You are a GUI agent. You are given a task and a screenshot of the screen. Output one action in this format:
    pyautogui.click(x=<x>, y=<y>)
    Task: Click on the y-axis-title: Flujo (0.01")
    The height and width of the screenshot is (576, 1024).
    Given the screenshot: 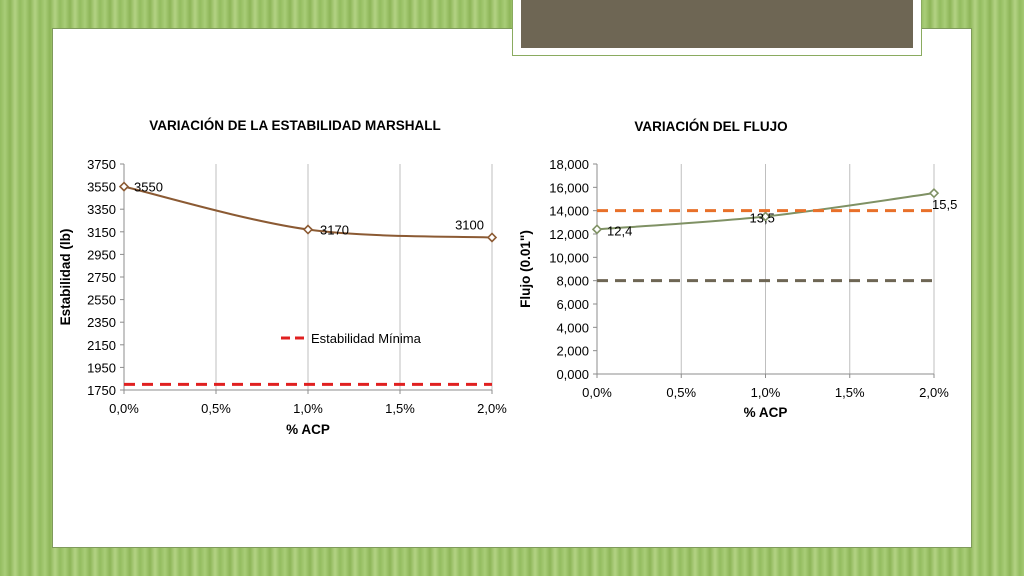 What is the action you would take?
    pyautogui.click(x=525, y=269)
    